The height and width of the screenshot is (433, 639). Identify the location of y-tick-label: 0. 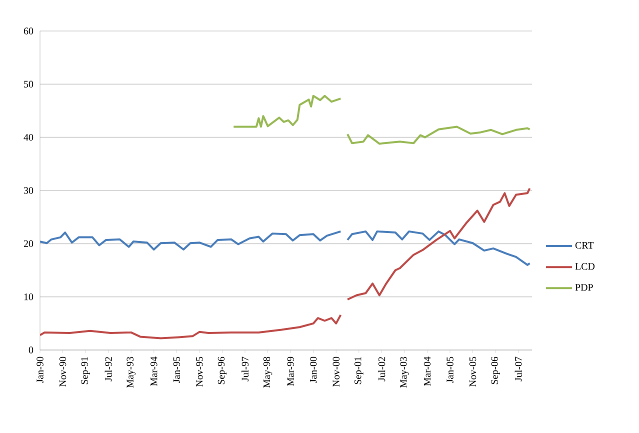
(31, 350).